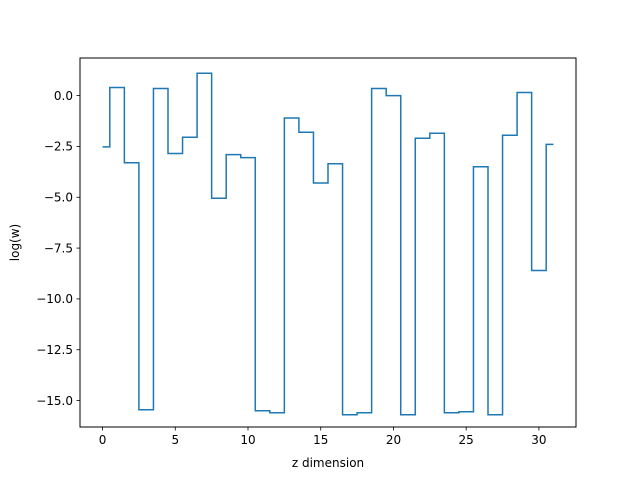 Image resolution: width=640 pixels, height=480 pixels. I want to click on x-axis-ticks: 0 5 10 15 20 25 30, so click(323, 437).